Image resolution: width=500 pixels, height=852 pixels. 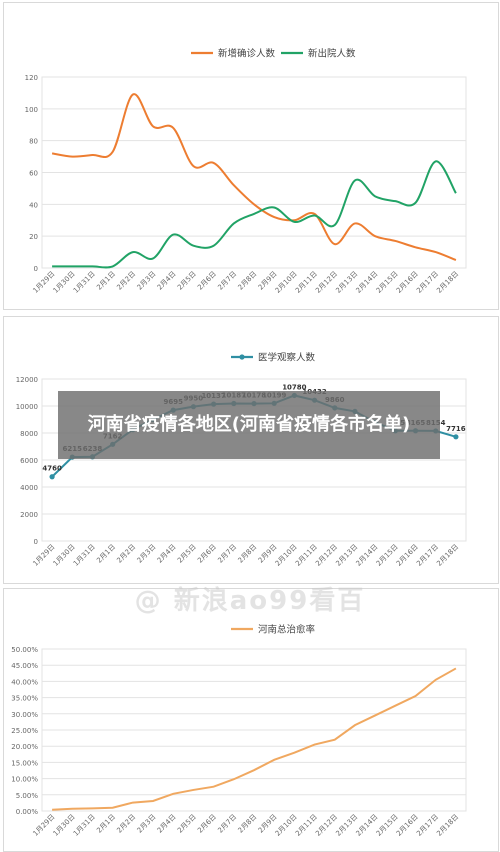 What do you see at coordinates (31, 78) in the screenshot?
I see `y-tick-label: 120` at bounding box center [31, 78].